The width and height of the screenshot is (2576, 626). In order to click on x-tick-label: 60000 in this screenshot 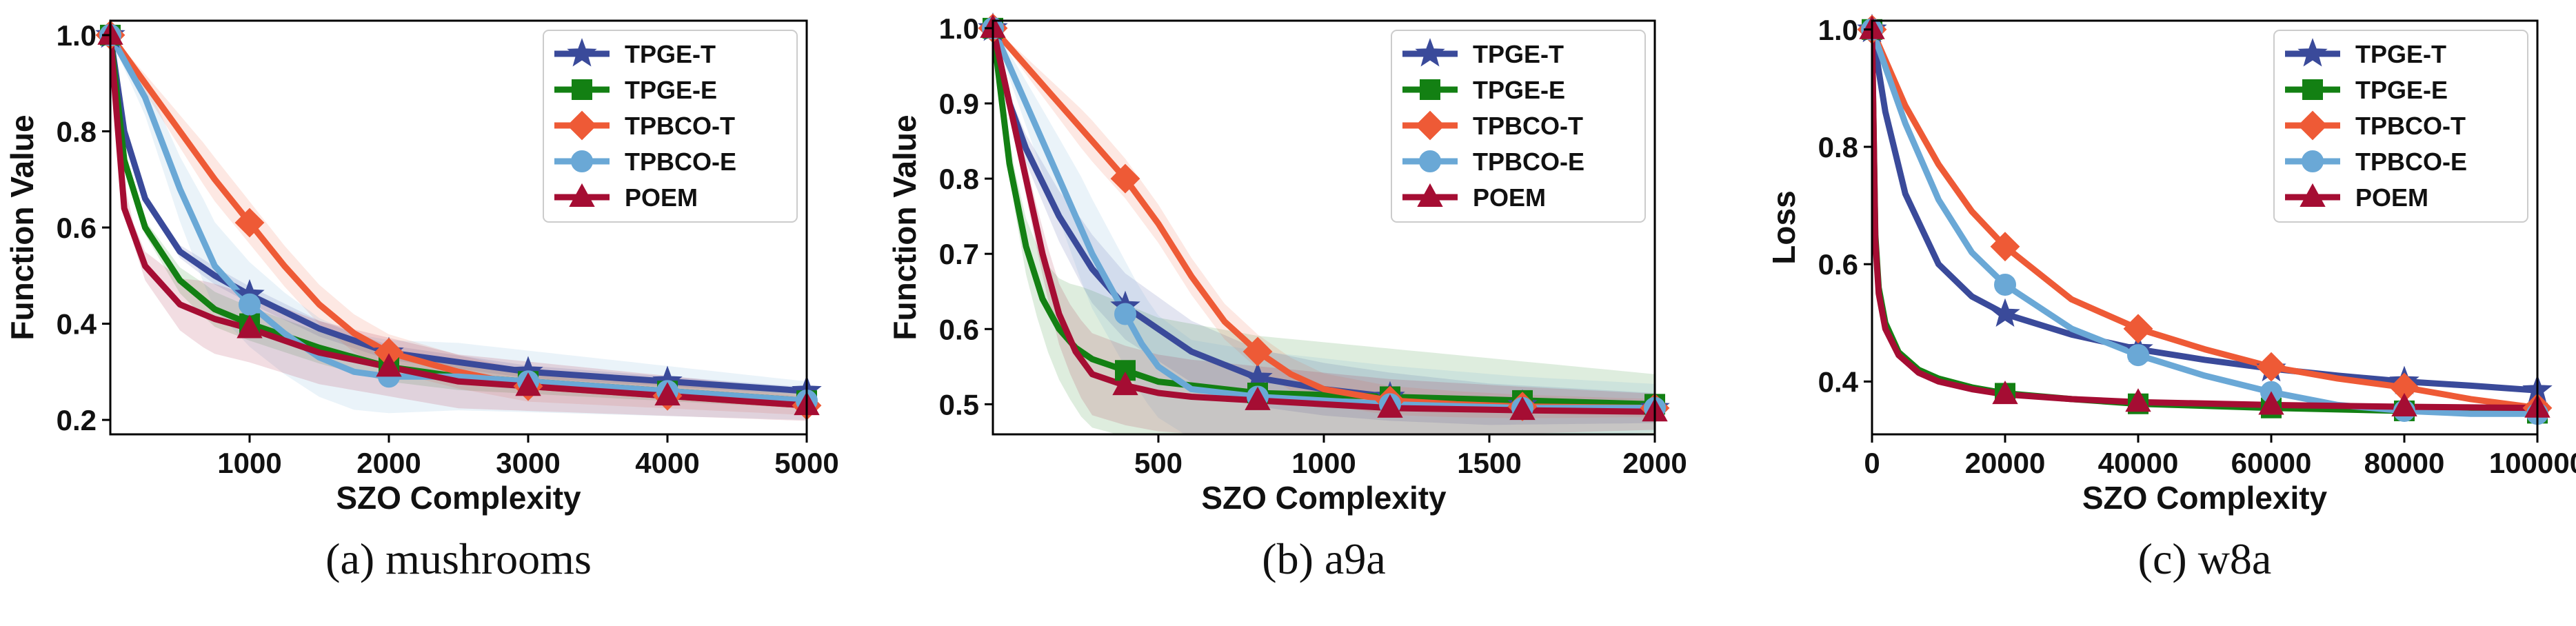, I will do `click(2271, 463)`.